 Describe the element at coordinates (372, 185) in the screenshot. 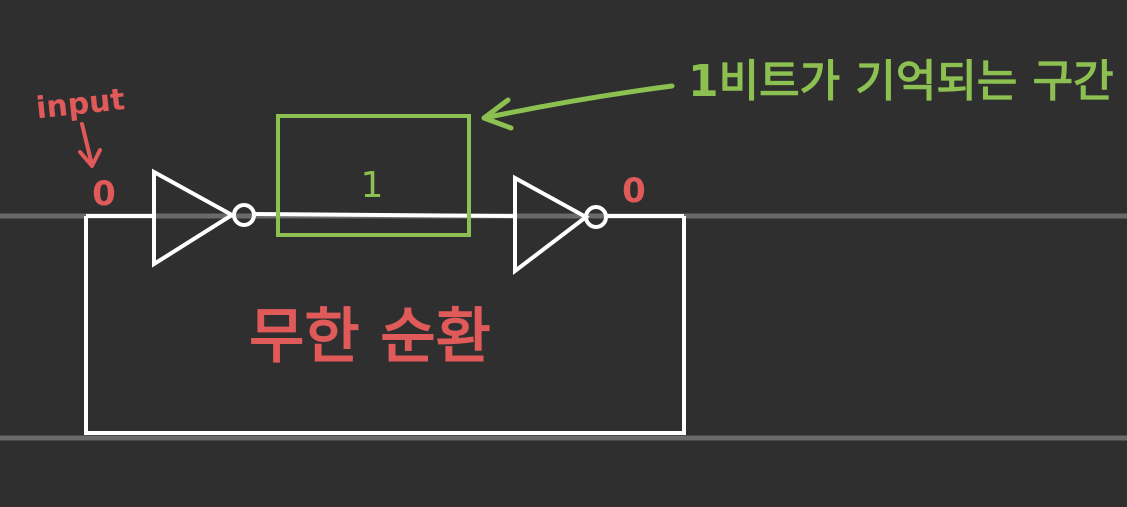

I see `stored-bit-label: 1` at that location.